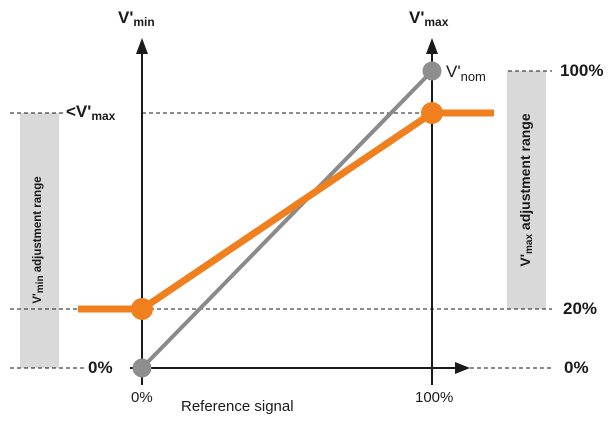 Image resolution: width=616 pixels, height=426 pixels. Describe the element at coordinates (142, 397) in the screenshot. I see `x-tick-0: 0%` at that location.